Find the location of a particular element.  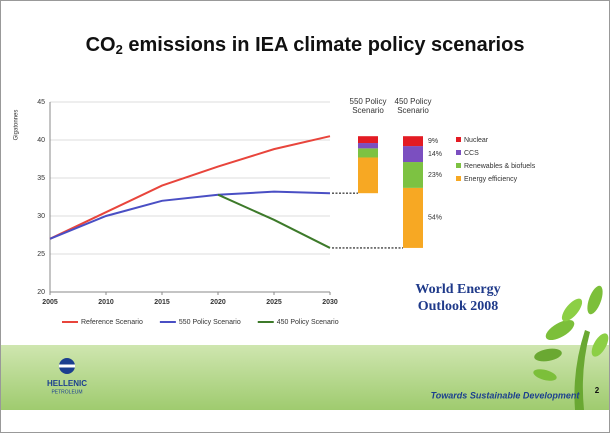

share-label: 54% is located at coordinates (435, 218).